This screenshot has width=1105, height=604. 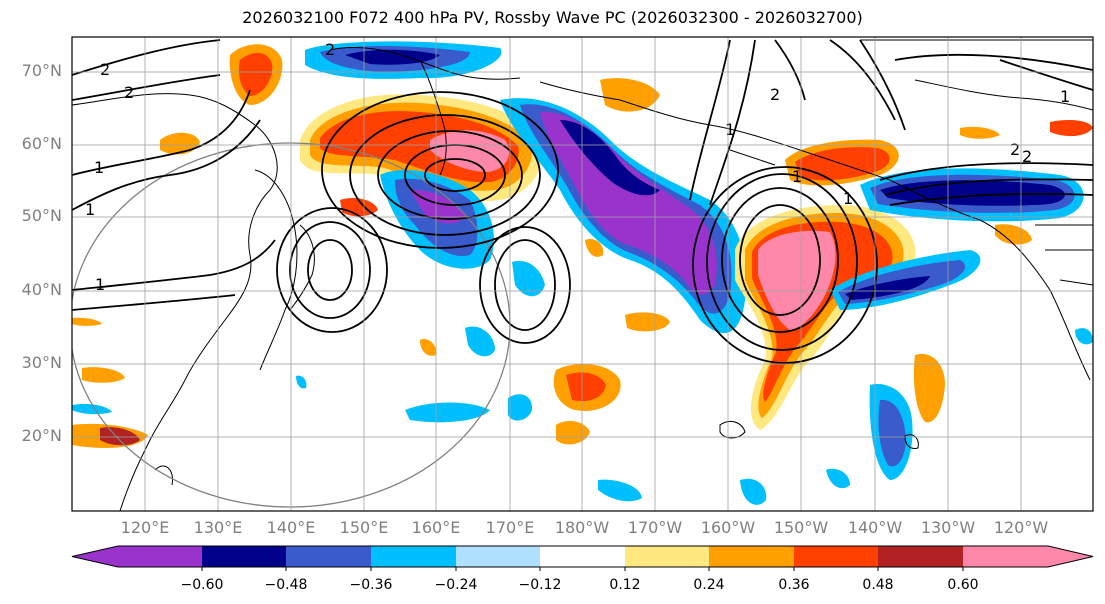 I want to click on latitude-label: 70°N, so click(x=41, y=70).